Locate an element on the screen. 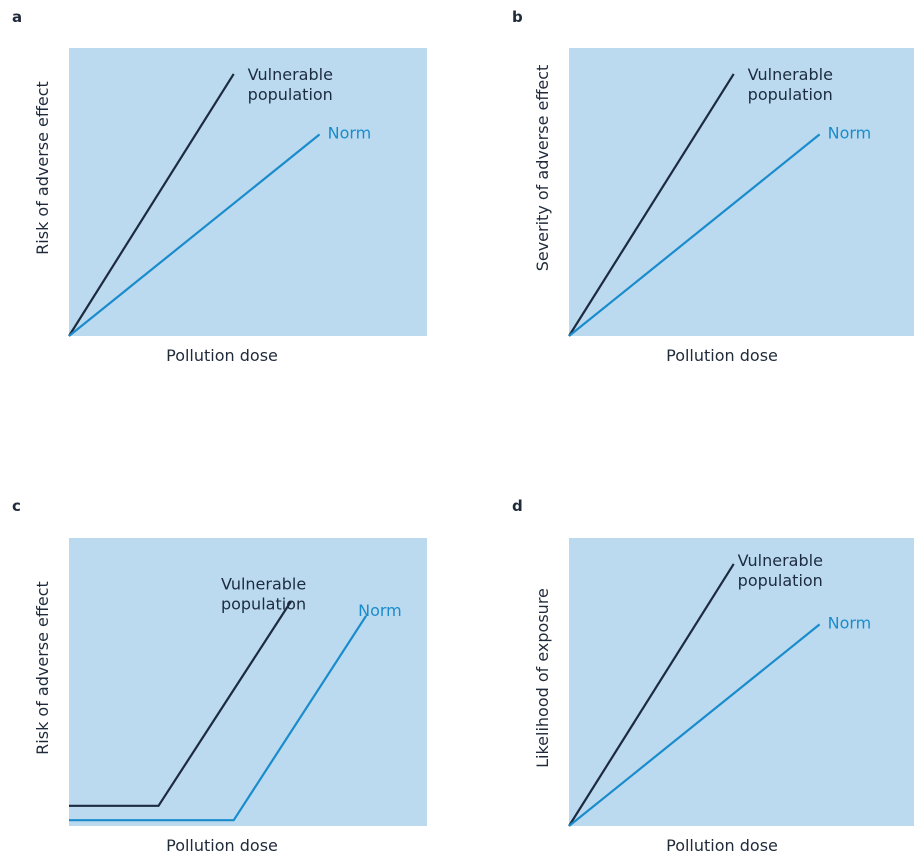 The image size is (914, 863). panel-letter-b: b is located at coordinates (517, 17).